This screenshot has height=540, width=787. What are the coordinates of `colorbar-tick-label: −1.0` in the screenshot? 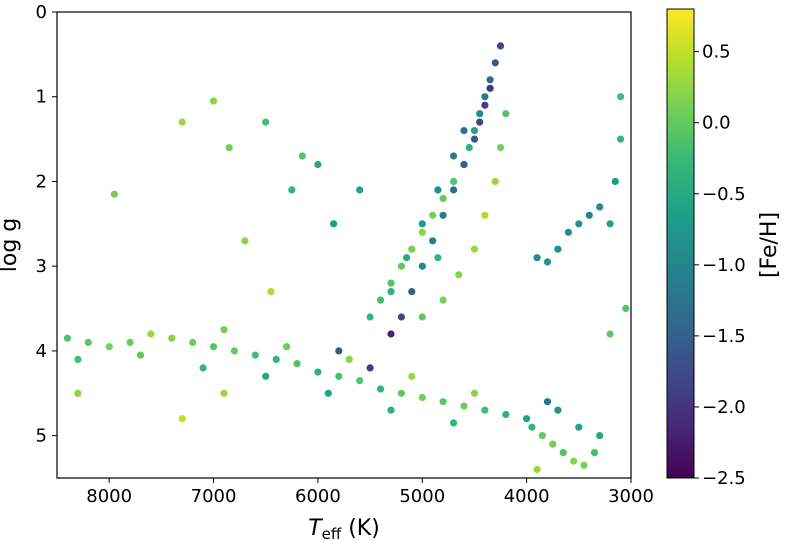 It's located at (724, 265).